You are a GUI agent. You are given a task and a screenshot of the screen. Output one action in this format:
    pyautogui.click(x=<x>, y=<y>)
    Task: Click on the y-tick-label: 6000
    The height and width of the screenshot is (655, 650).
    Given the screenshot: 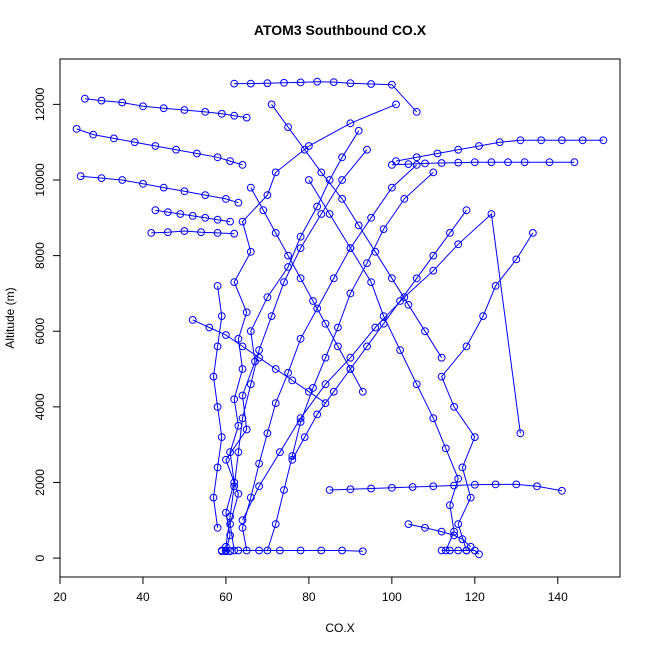 What is the action you would take?
    pyautogui.click(x=40, y=331)
    